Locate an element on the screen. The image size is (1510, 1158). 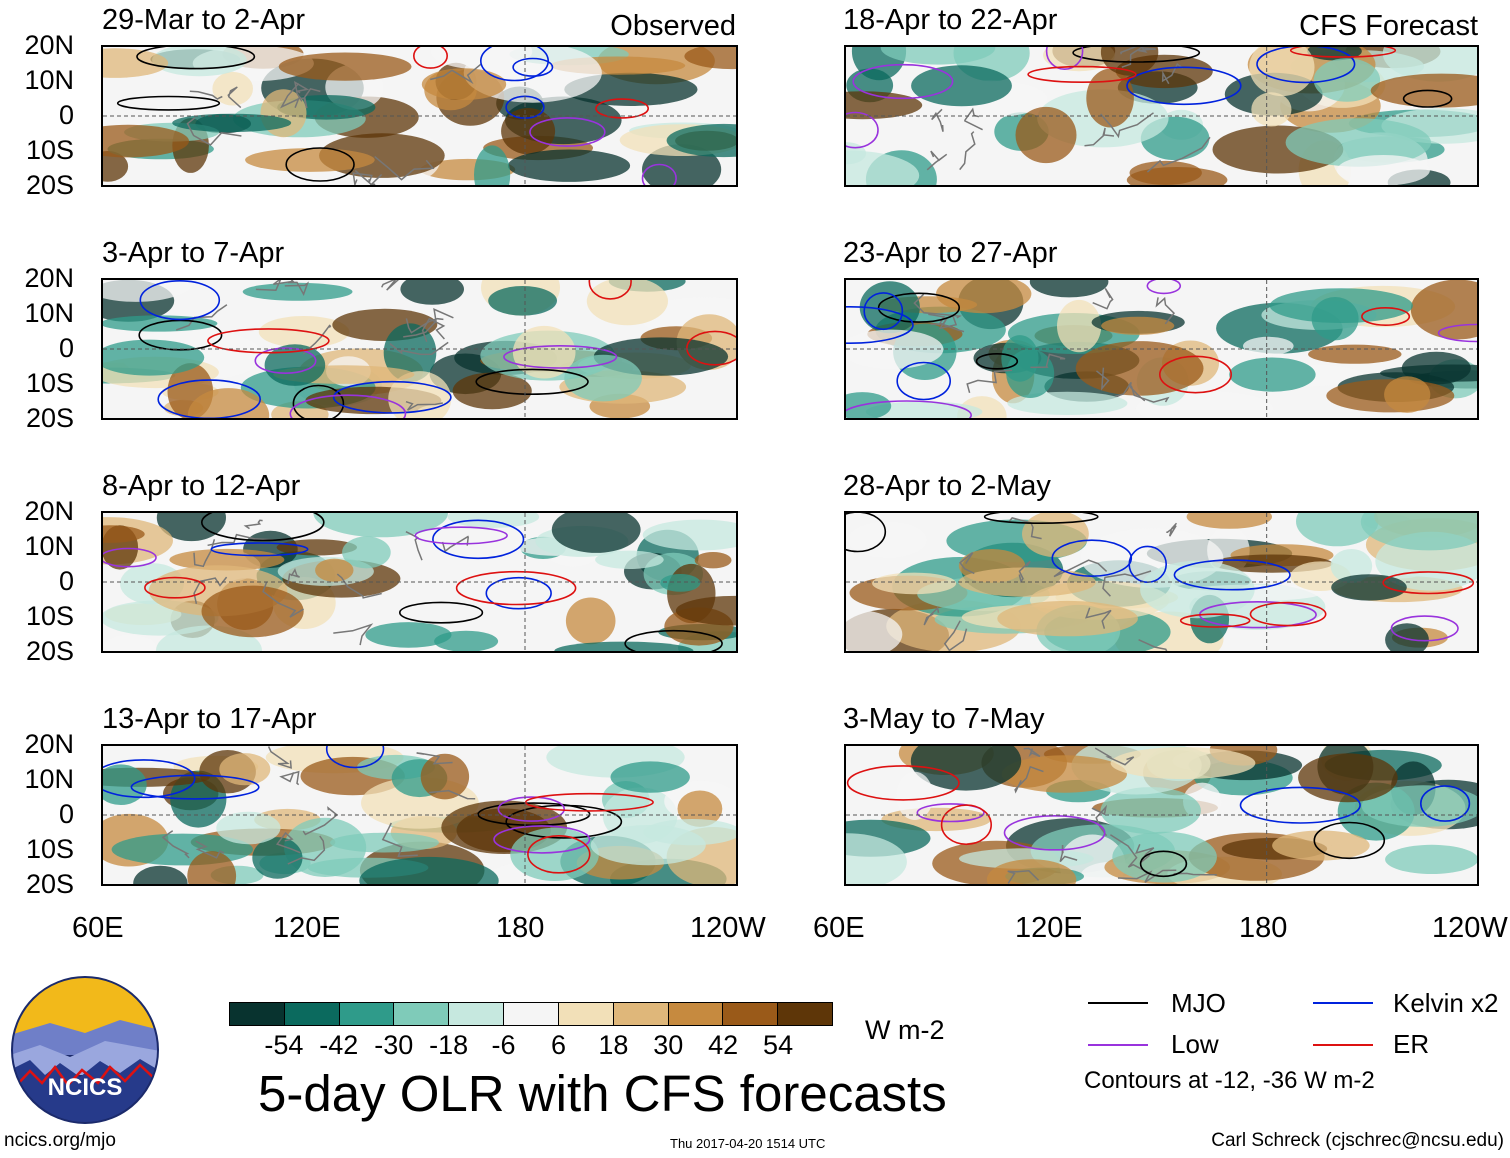
colorbar-label: -18 is located at coordinates (449, 1045).